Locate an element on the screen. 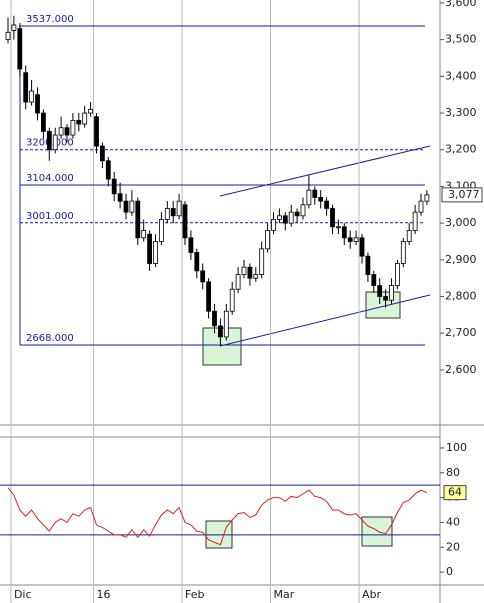  rsi-y-tick-label: 100 is located at coordinates (456, 447).